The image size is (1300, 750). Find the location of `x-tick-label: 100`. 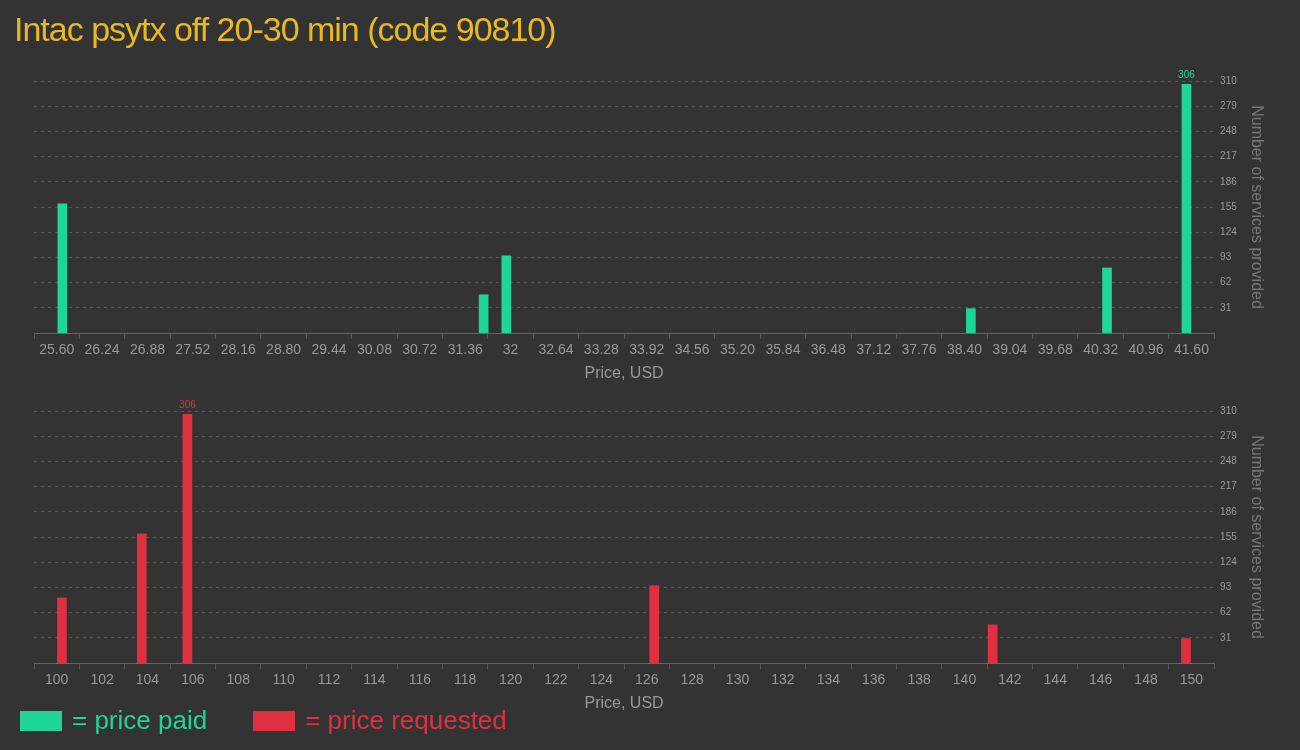

x-tick-label: 100 is located at coordinates (57, 679).